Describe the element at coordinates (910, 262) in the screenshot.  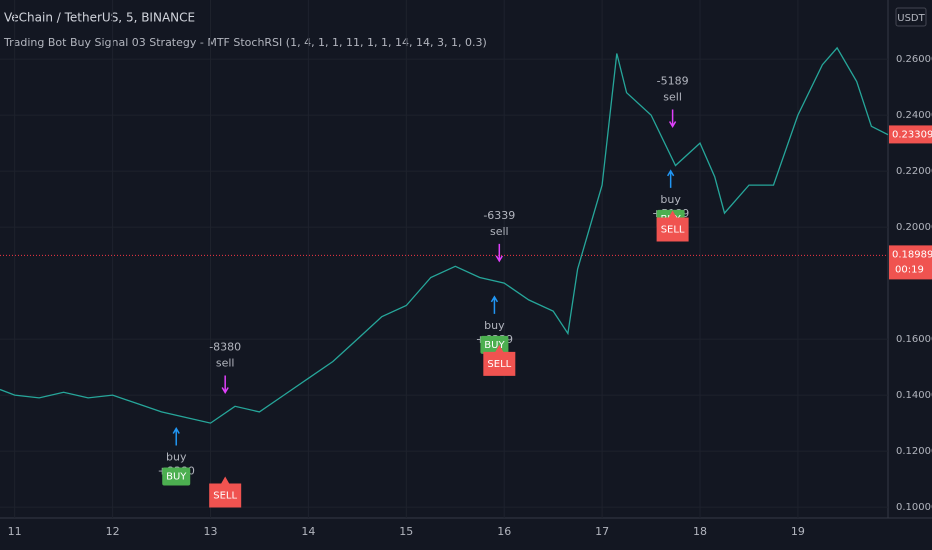
I see `marked-price-box` at that location.